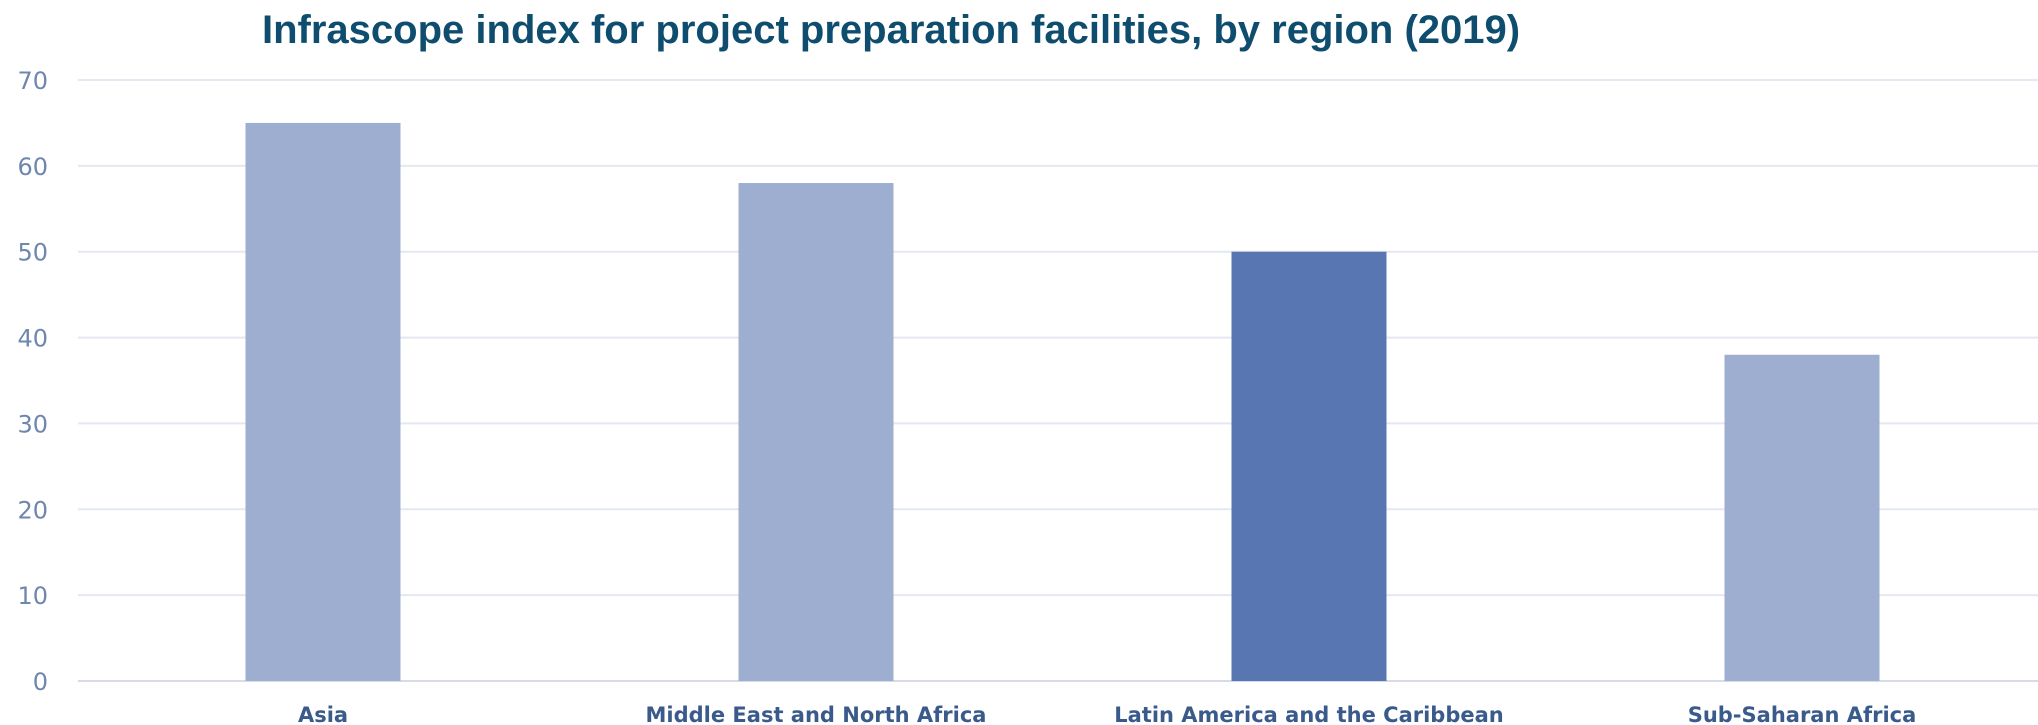 The width and height of the screenshot is (2038, 725). Describe the element at coordinates (32, 339) in the screenshot. I see `y-tick-label-40: 40` at that location.